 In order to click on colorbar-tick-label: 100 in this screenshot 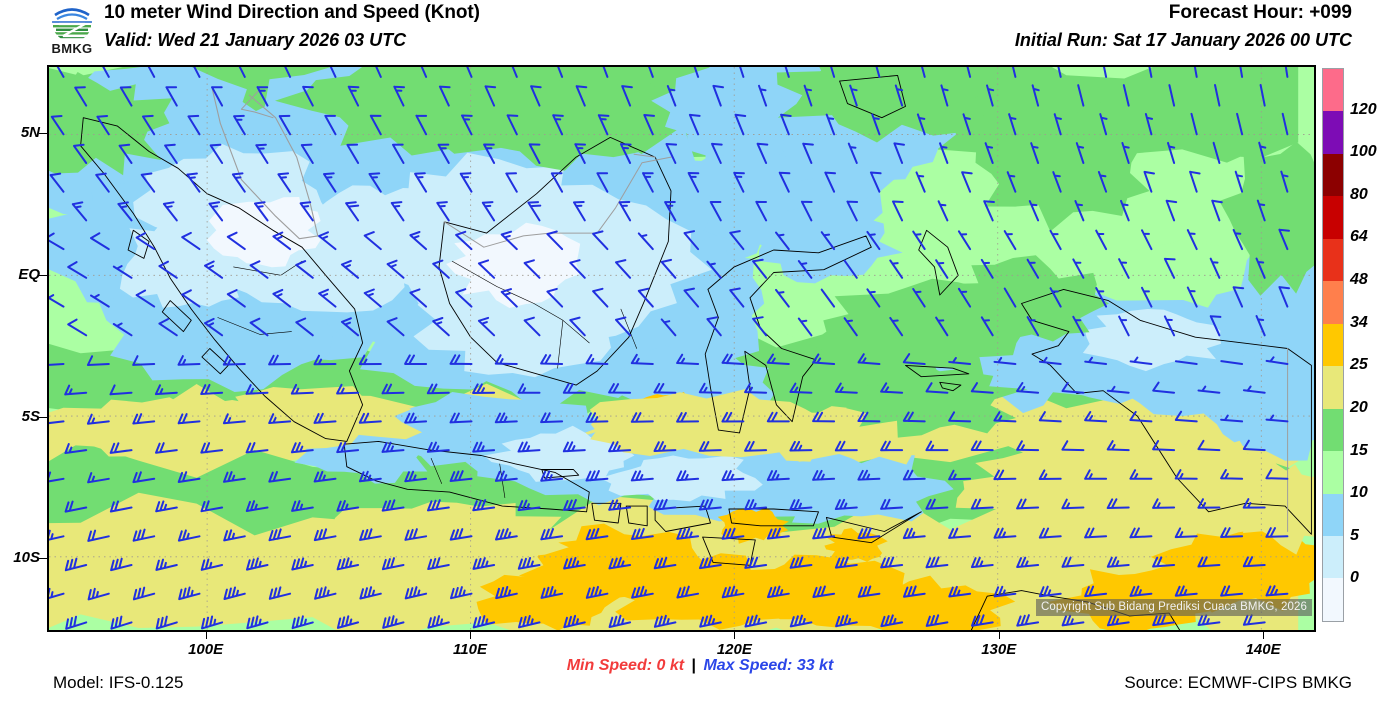, I will do `click(1363, 152)`.